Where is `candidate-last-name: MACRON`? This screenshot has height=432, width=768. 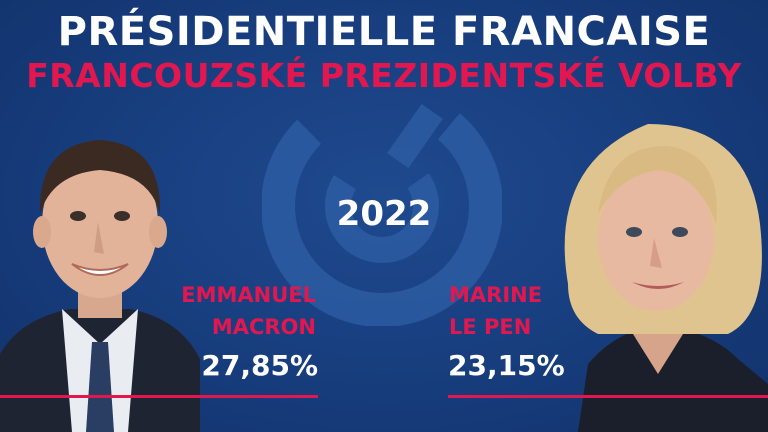 candidate-last-name: MACRON is located at coordinates (263, 327).